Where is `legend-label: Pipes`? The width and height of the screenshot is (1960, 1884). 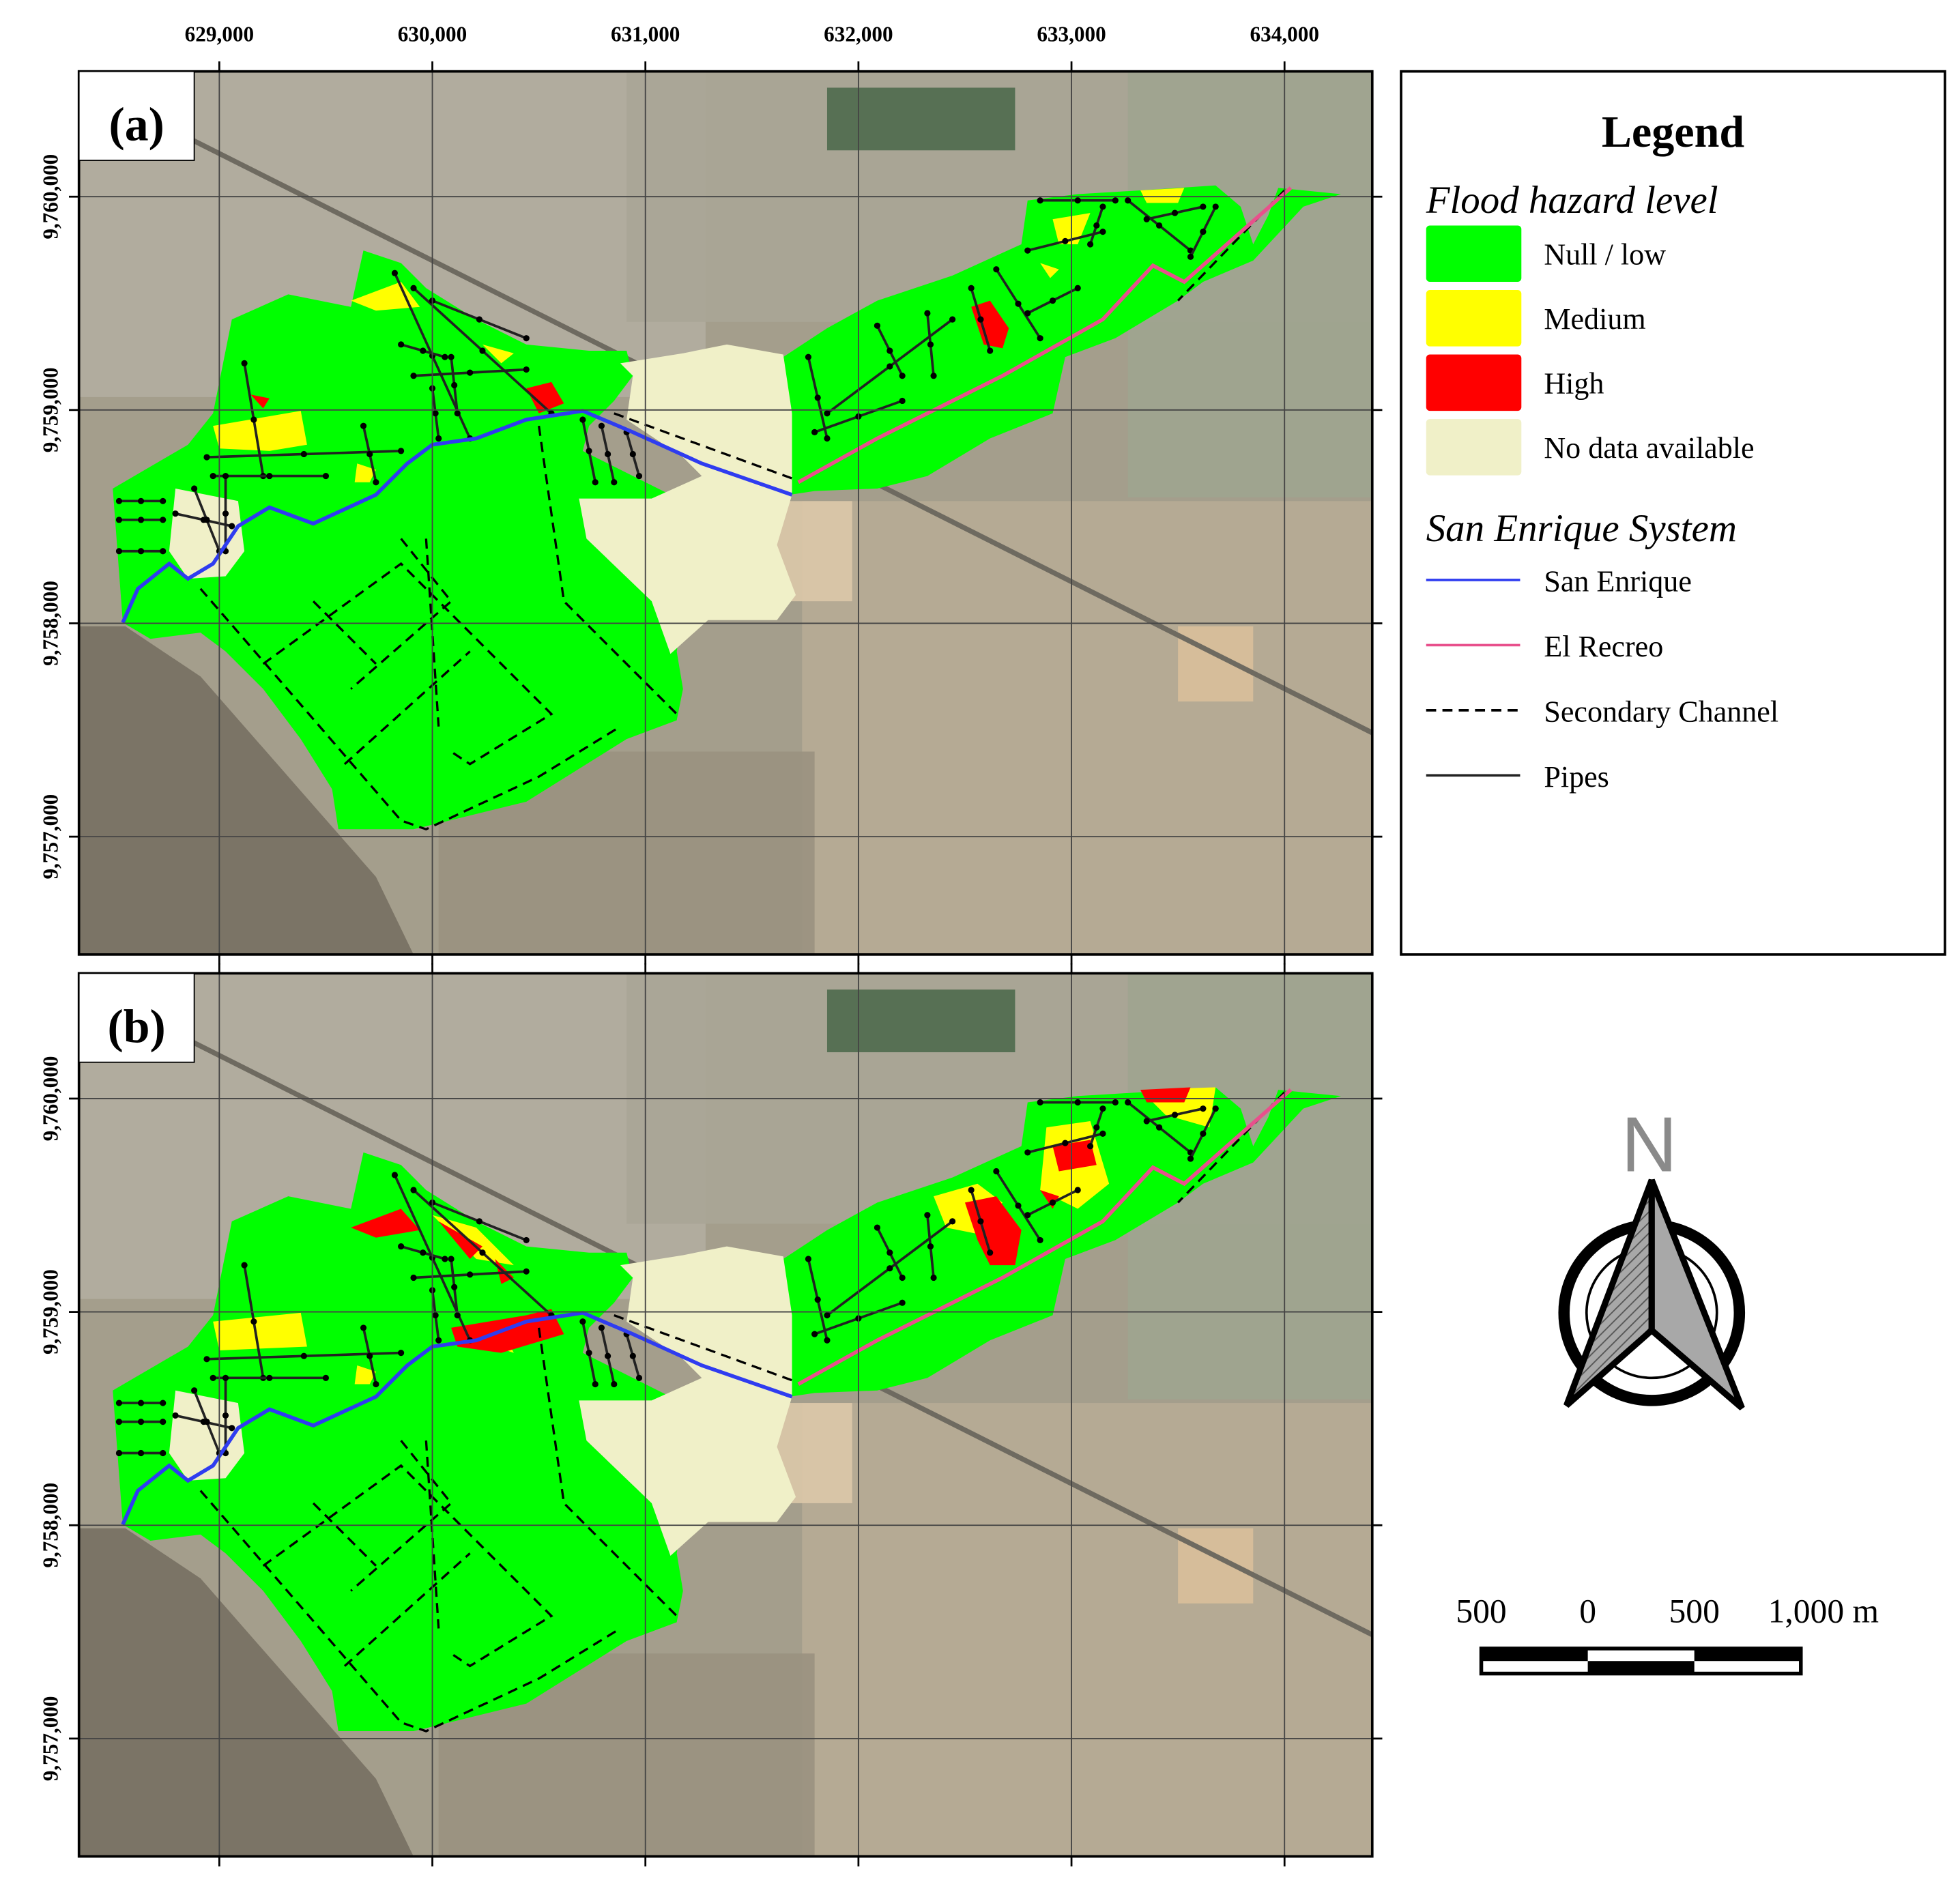 legend-label: Pipes is located at coordinates (1577, 777).